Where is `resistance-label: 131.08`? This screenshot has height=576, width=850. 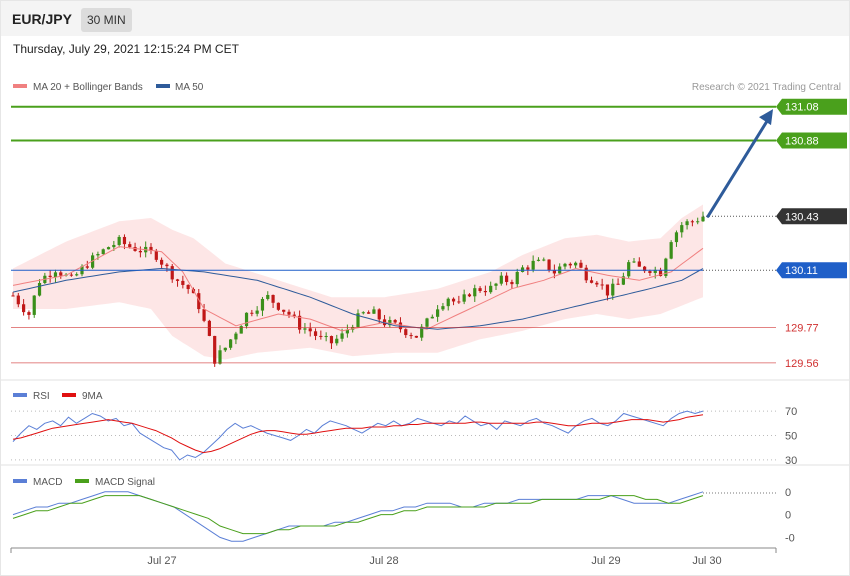 resistance-label: 131.08 is located at coordinates (802, 108).